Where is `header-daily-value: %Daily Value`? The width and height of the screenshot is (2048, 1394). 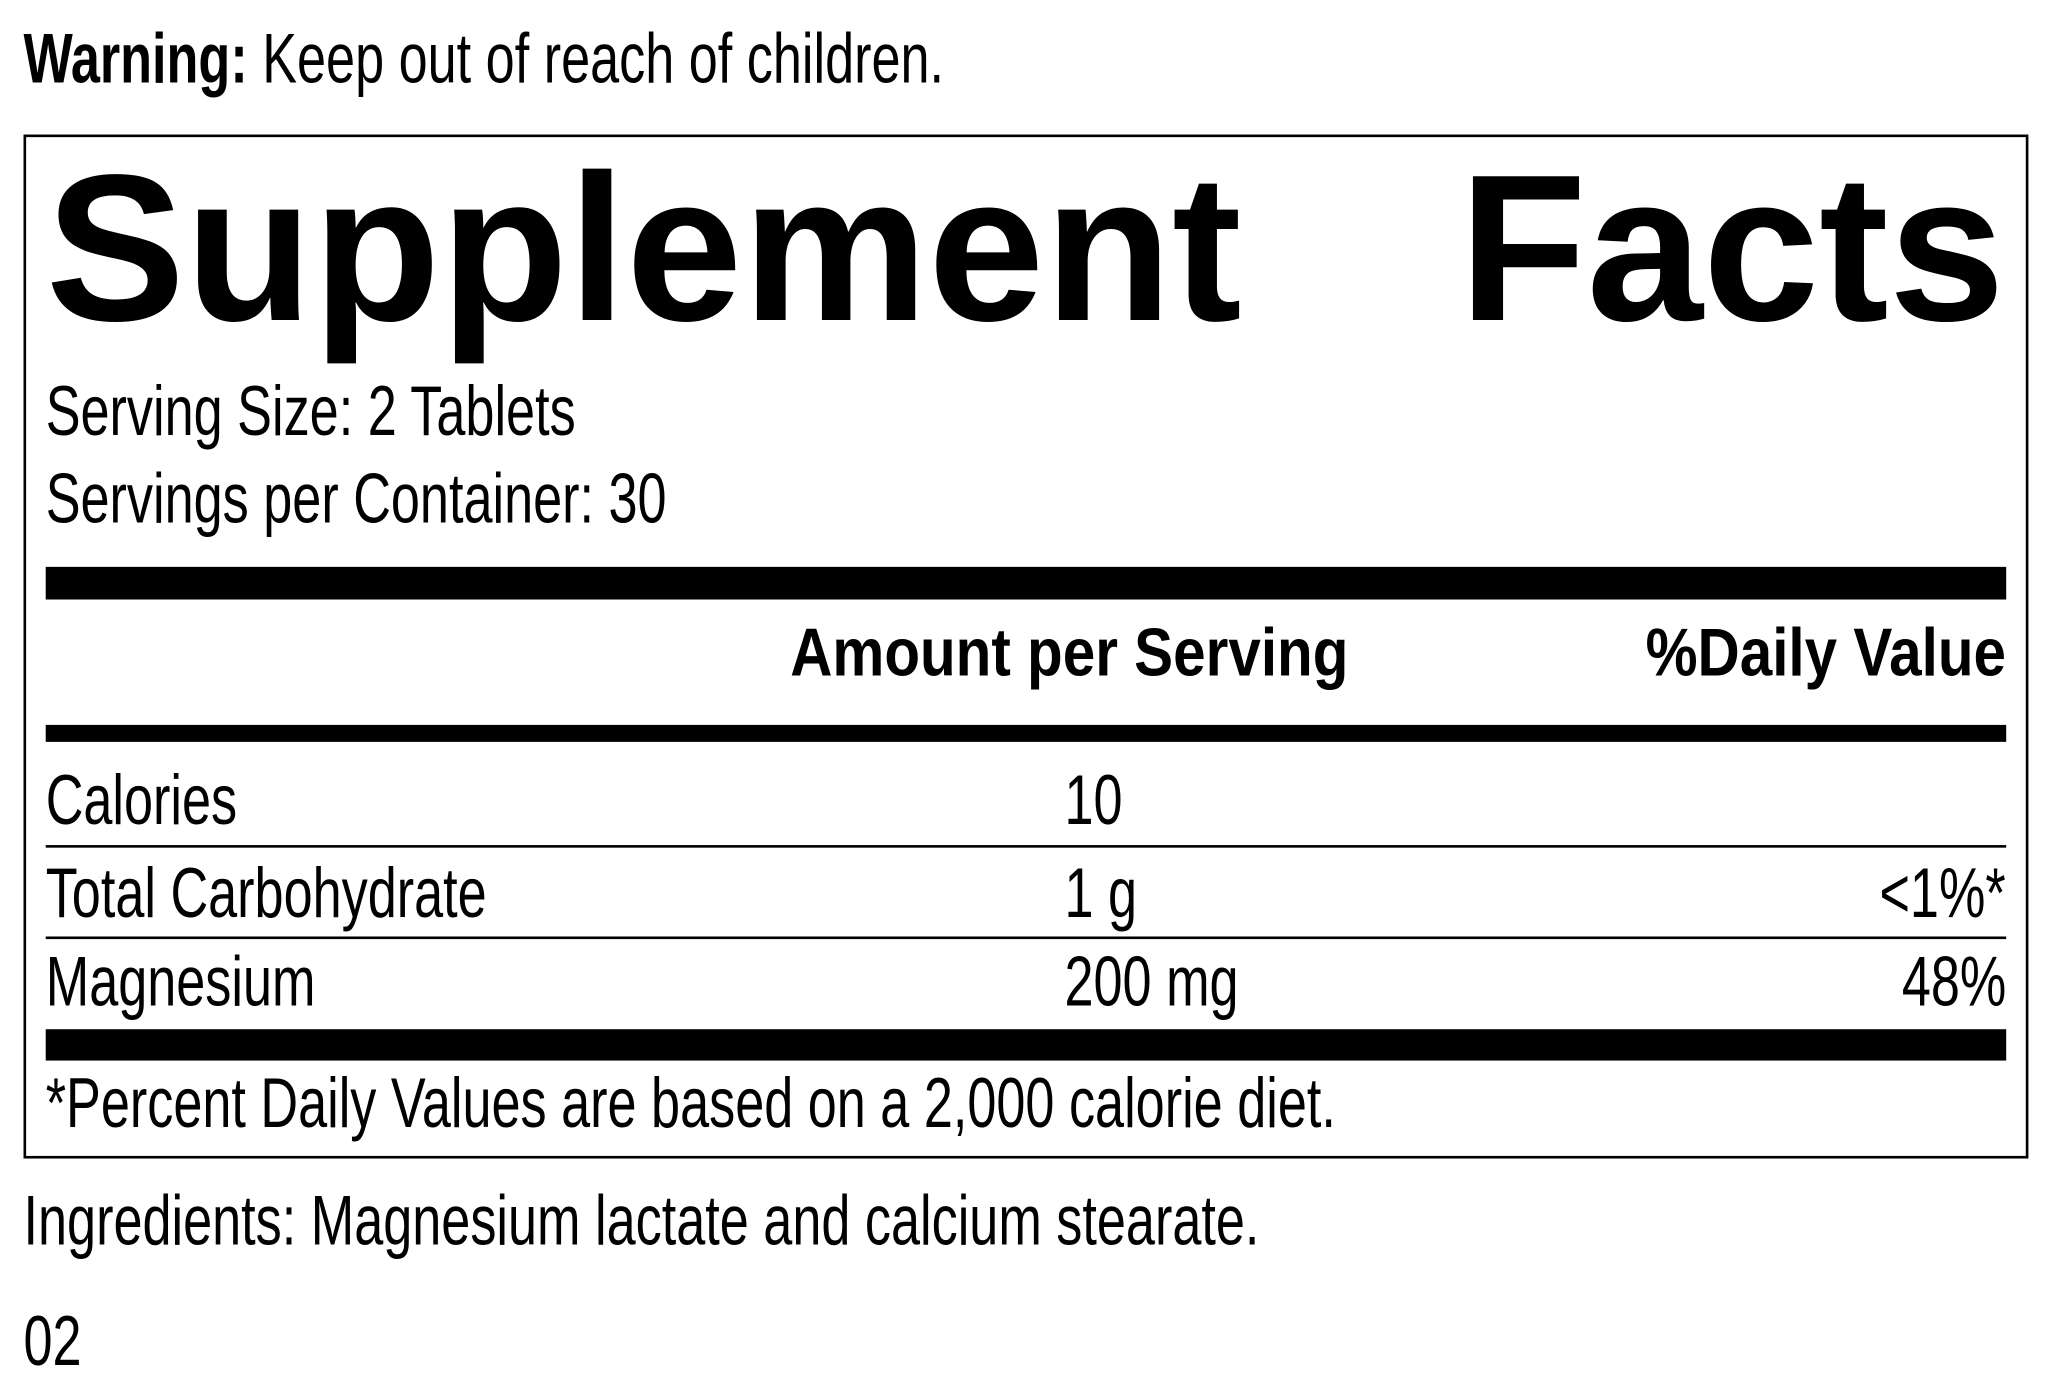 header-daily-value: %Daily Value is located at coordinates (1826, 653).